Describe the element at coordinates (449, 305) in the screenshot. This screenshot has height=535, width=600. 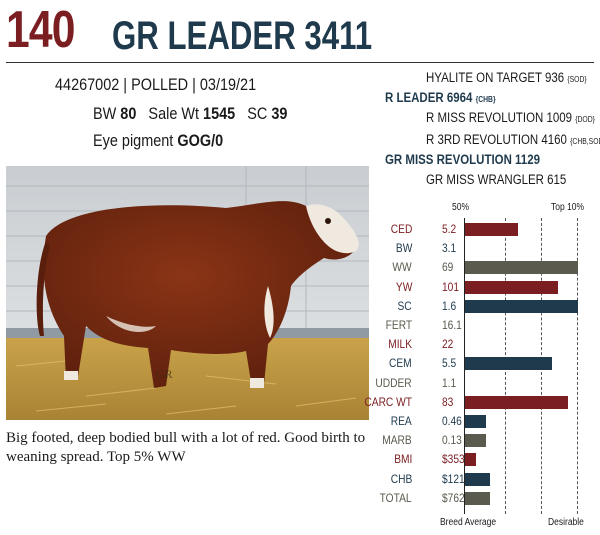
I see `epd-value: 1.6` at that location.